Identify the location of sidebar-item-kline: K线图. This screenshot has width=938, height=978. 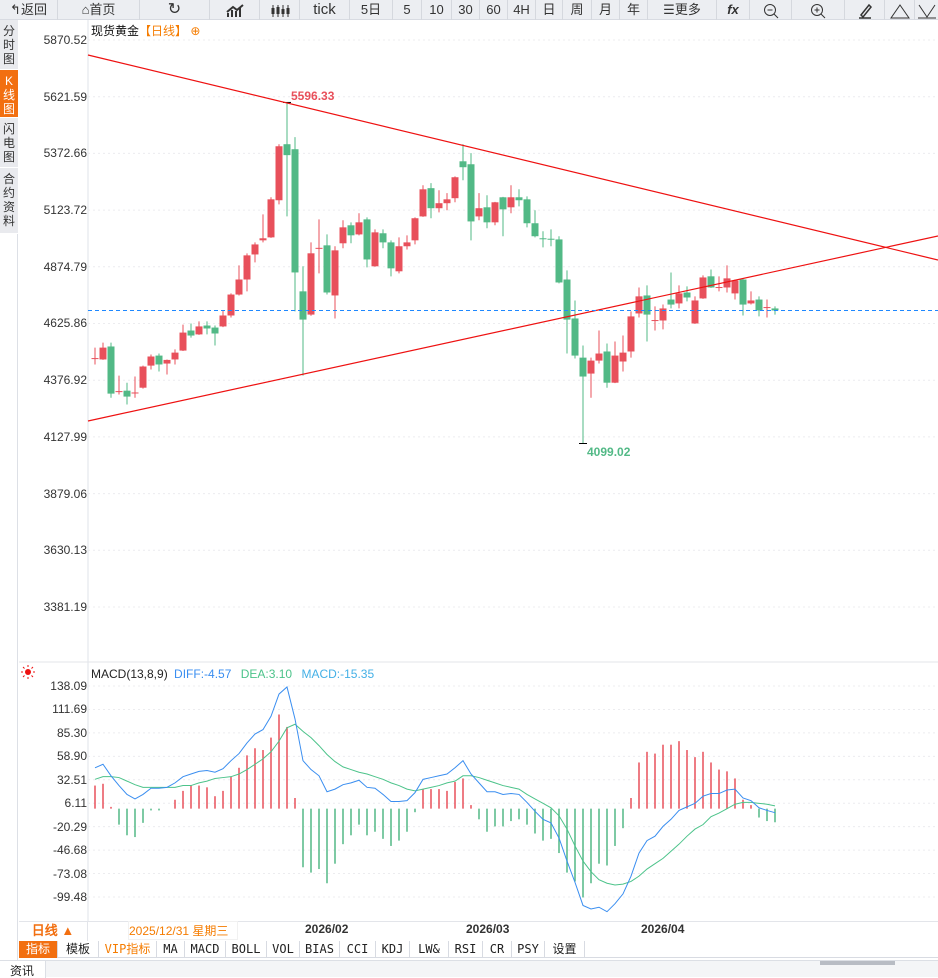
(9, 94).